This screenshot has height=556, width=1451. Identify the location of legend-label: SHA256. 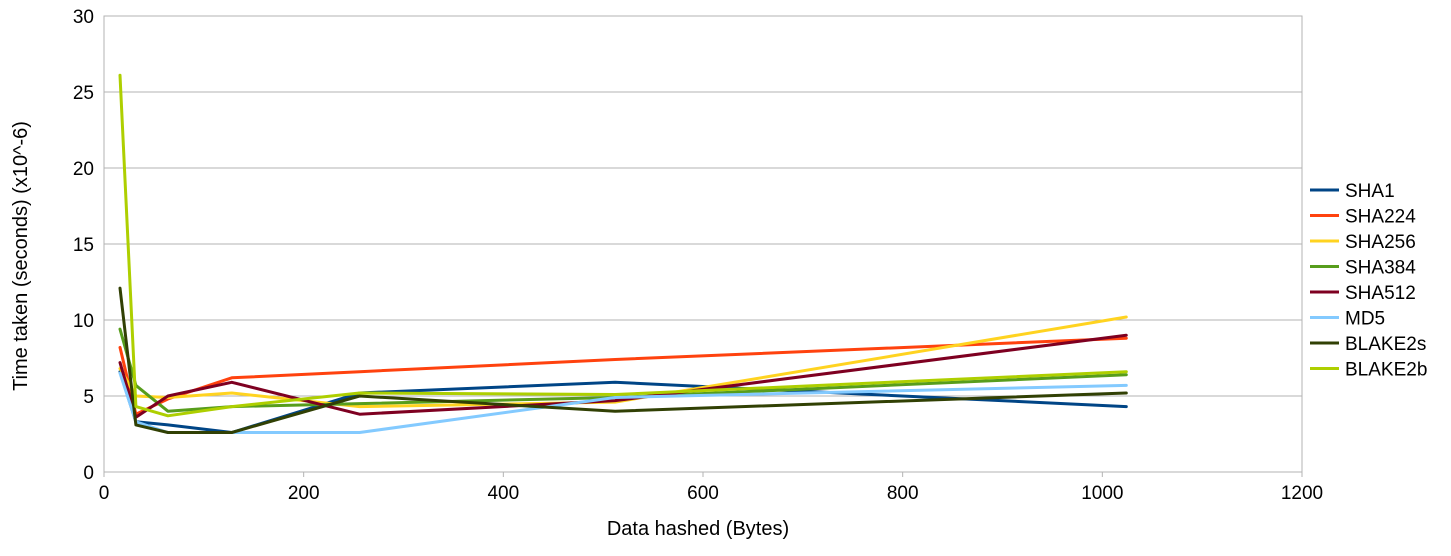
(1380, 242).